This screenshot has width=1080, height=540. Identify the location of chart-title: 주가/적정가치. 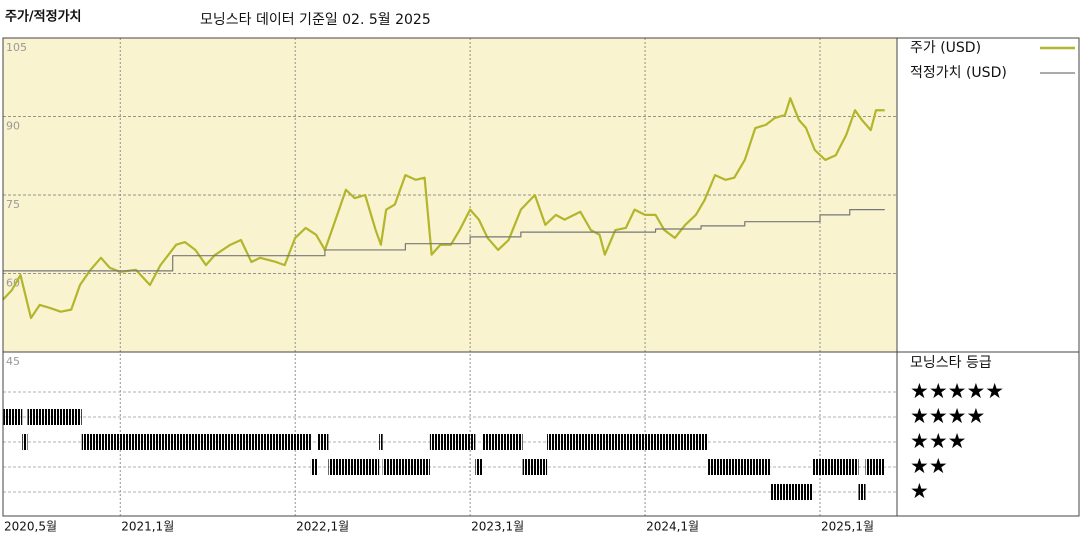
(43, 17).